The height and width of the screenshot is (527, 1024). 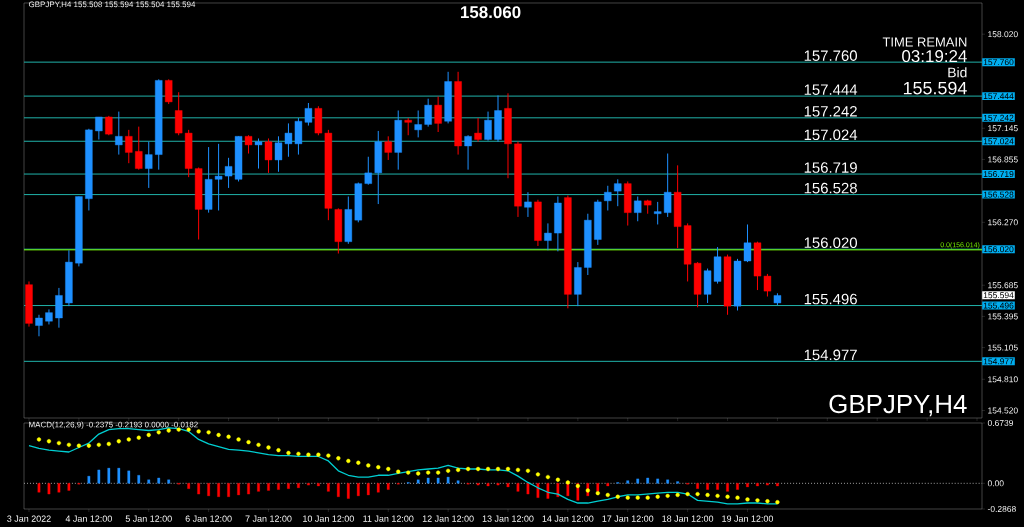 What do you see at coordinates (448, 518) in the screenshot?
I see `x-tick-label: 12 Jan 12:00` at bounding box center [448, 518].